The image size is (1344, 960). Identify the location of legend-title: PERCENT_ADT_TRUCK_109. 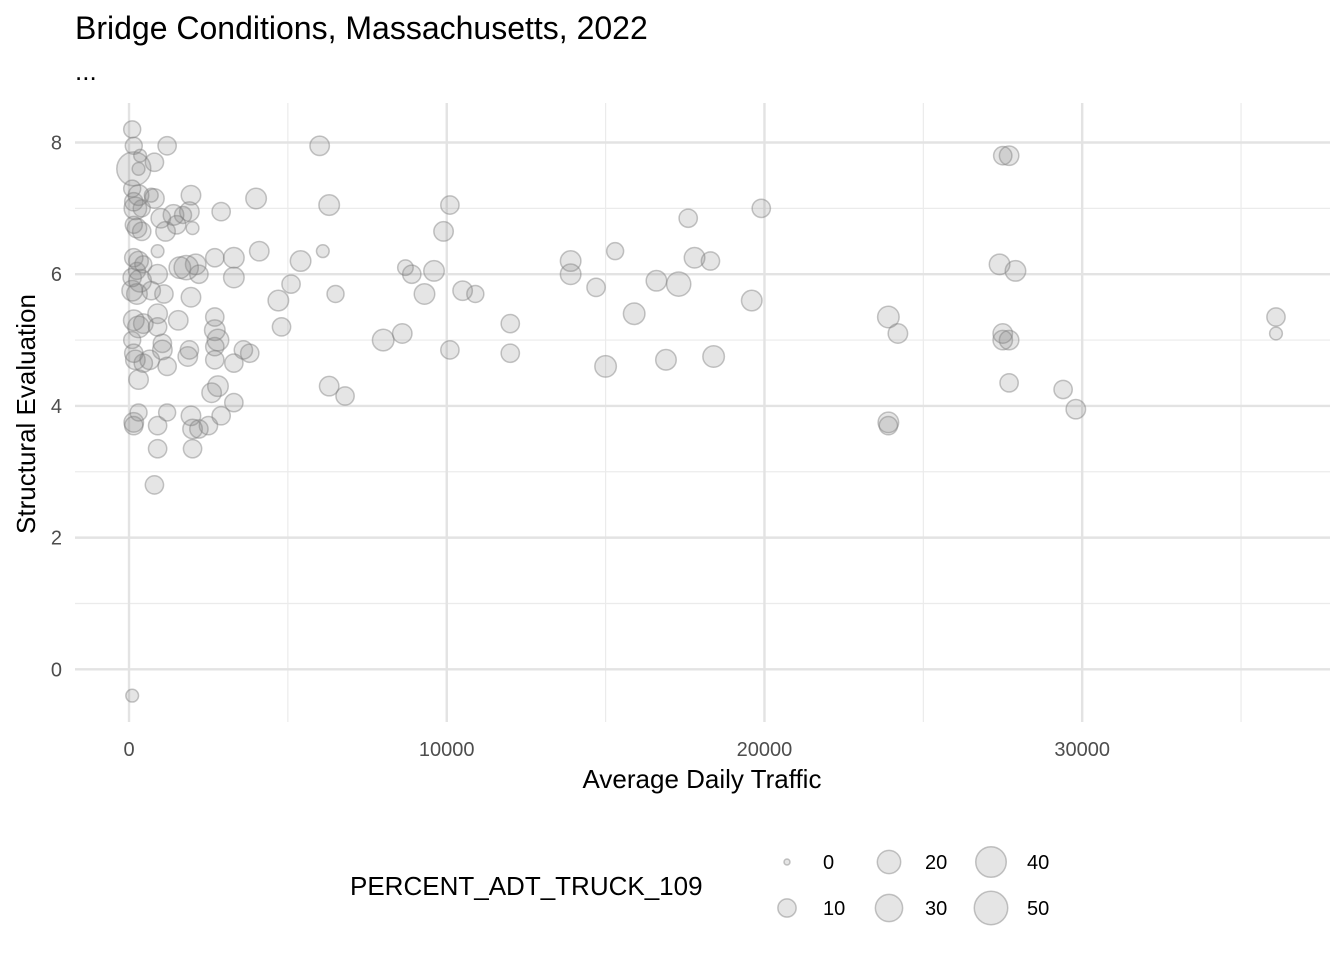
(526, 886).